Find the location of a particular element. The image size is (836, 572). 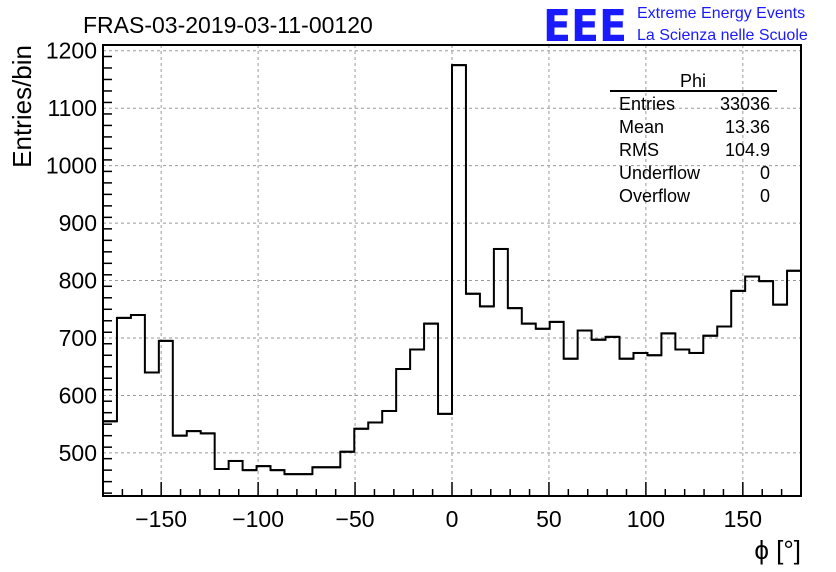

stats-row-label: Mean is located at coordinates (641, 127).